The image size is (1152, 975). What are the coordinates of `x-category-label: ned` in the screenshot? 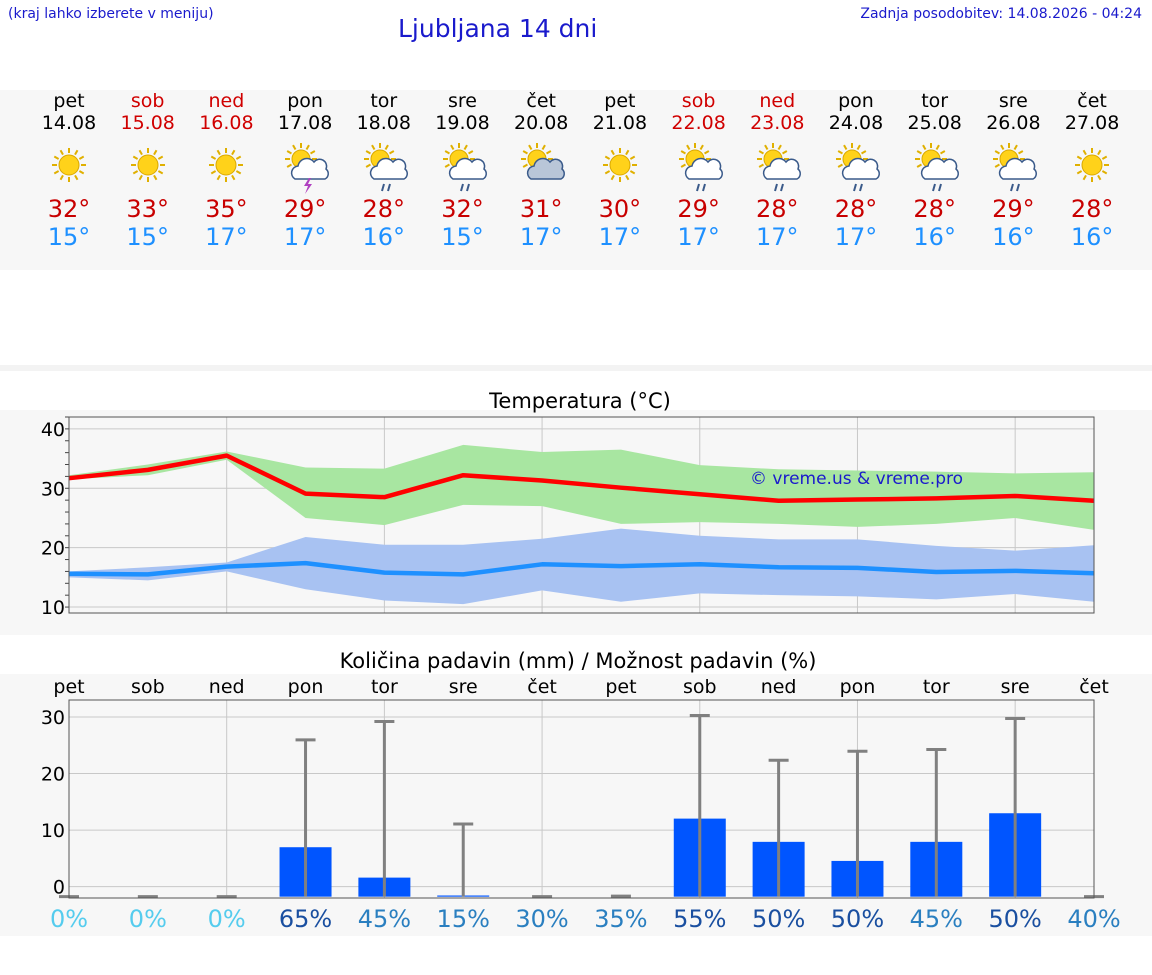 It's located at (779, 687).